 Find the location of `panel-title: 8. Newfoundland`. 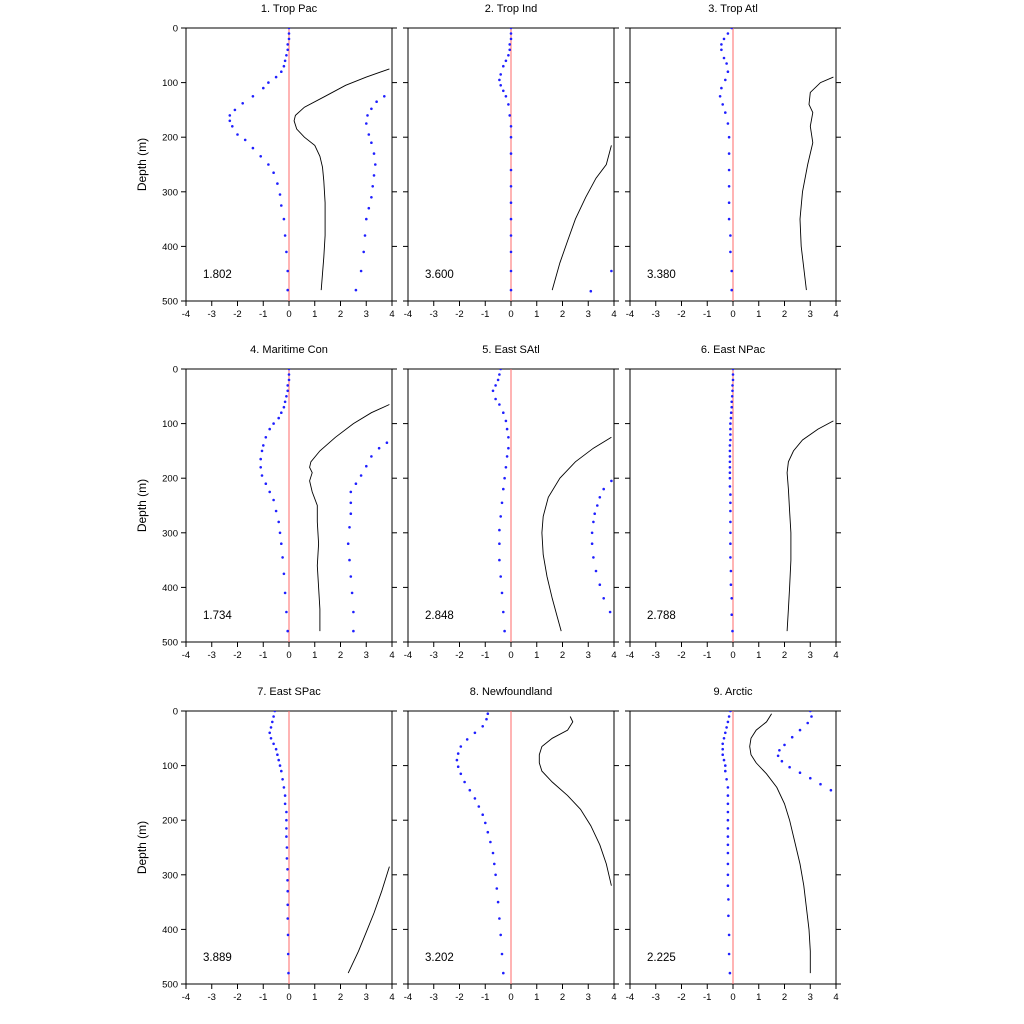

panel-title: 8. Newfoundland is located at coordinates (511, 692).